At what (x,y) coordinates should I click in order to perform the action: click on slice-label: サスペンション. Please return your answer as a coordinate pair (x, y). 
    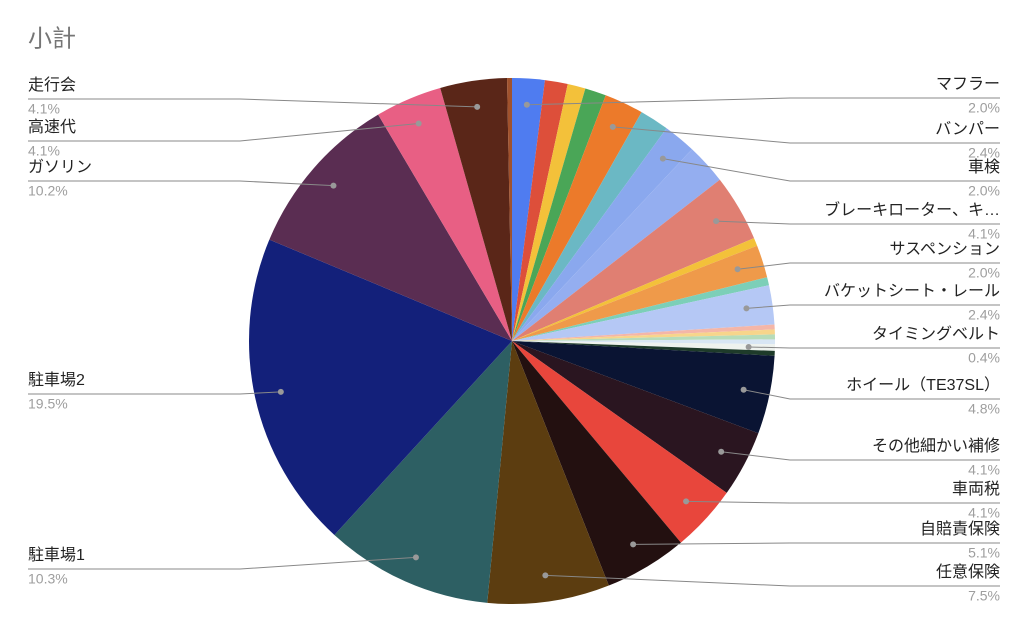
    Looking at the image, I should click on (944, 249).